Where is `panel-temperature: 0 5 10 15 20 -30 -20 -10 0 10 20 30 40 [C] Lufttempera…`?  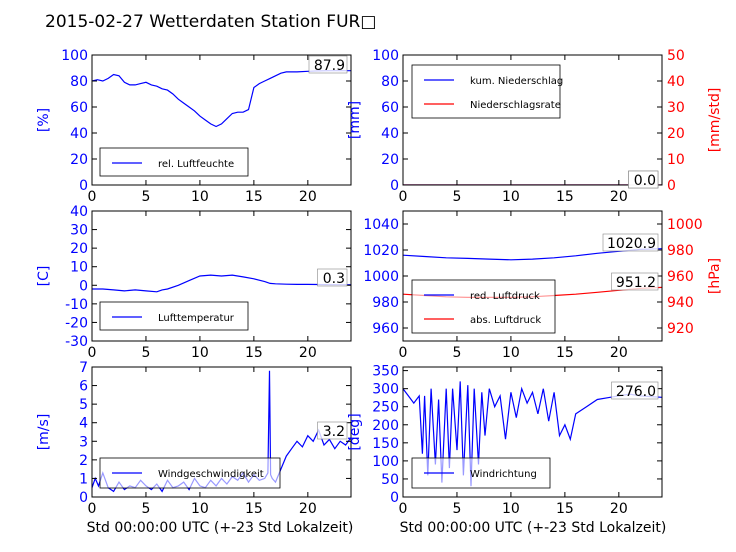 panel-temperature: 0 5 10 15 20 -30 -20 -10 0 10 20 30 40 [C] Lufttempera… is located at coordinates (194, 282).